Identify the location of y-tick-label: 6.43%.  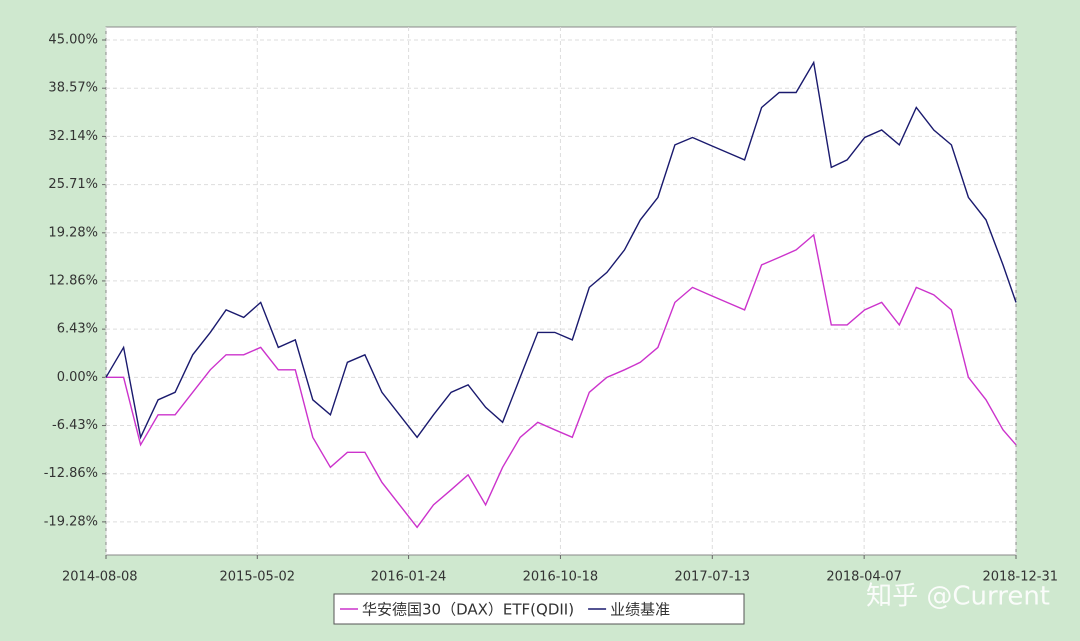
(77, 329).